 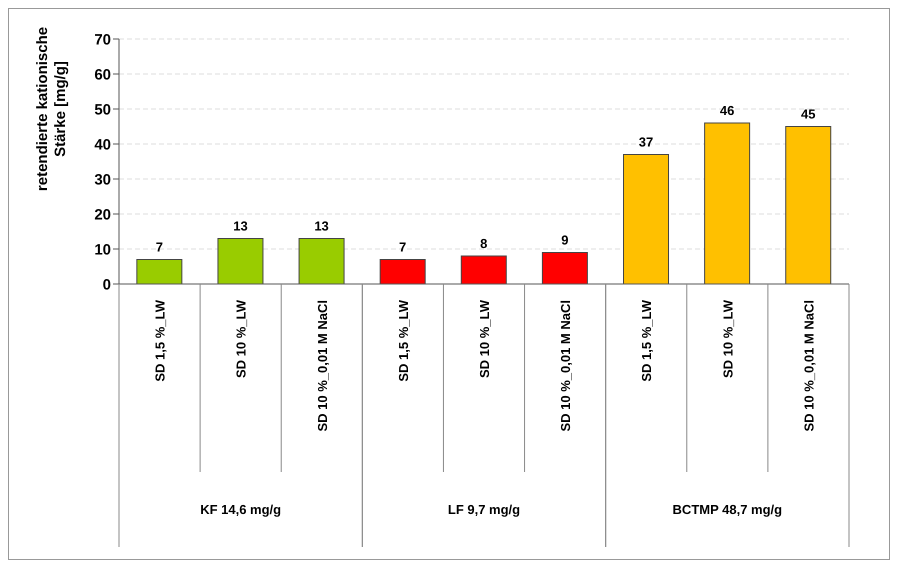 I want to click on y-tick-label: 60, so click(x=102, y=75).